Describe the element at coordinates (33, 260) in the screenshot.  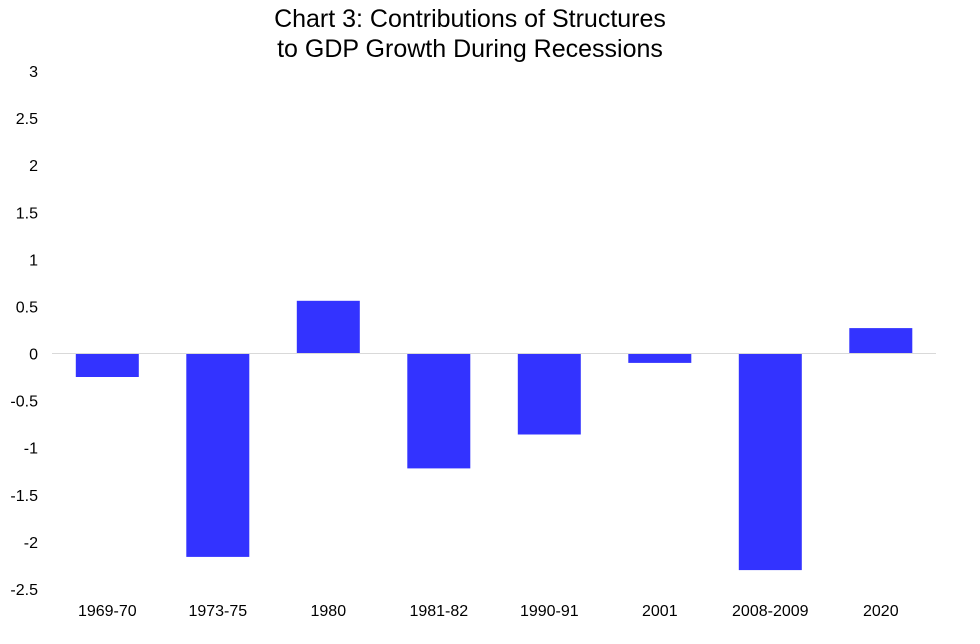
I see `y-tick-label: 1` at that location.